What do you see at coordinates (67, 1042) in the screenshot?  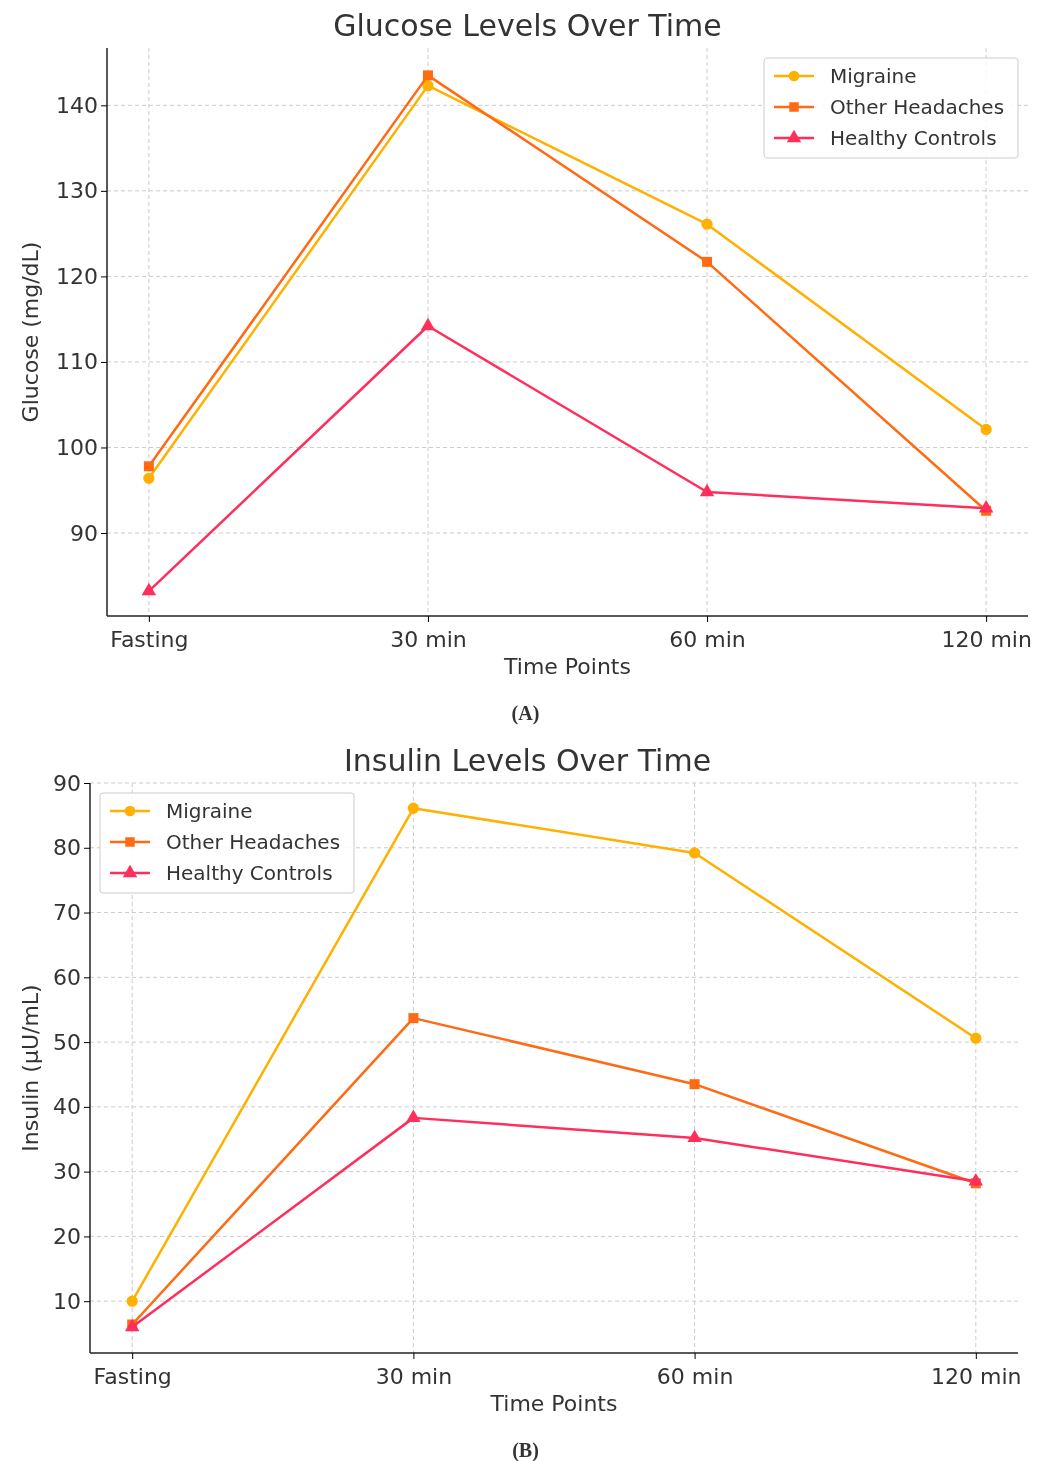 I see `y-tick-label: 50` at bounding box center [67, 1042].